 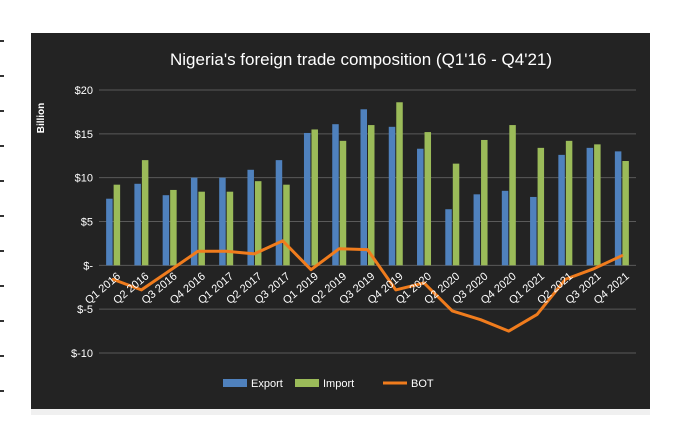 I want to click on legend-label-bot: BOT, so click(x=422, y=384).